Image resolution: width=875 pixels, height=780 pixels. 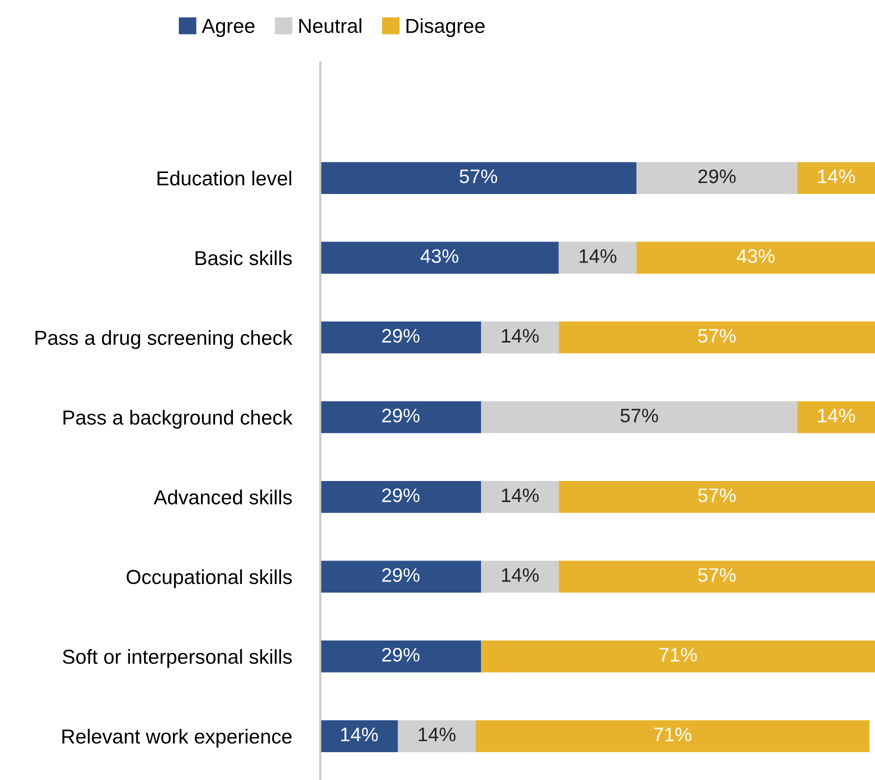 What do you see at coordinates (177, 658) in the screenshot?
I see `y-tick-label: Soft or interpersonal skills` at bounding box center [177, 658].